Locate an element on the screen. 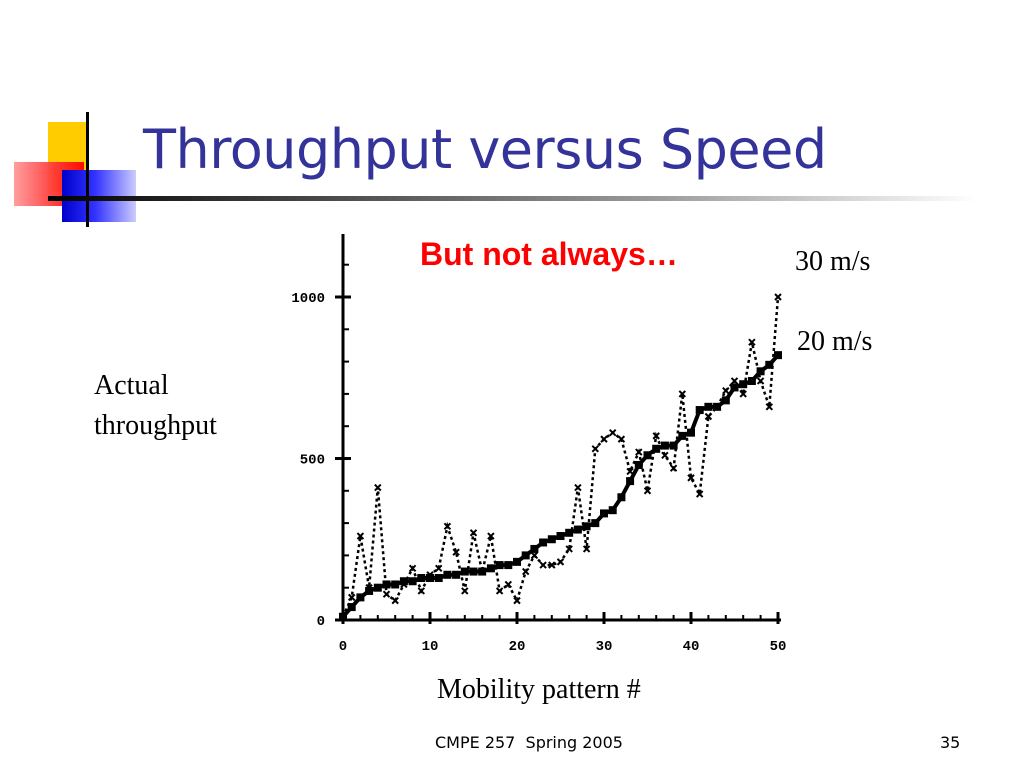 The width and height of the screenshot is (1024, 768). x-tick-label: 50 is located at coordinates (778, 647).